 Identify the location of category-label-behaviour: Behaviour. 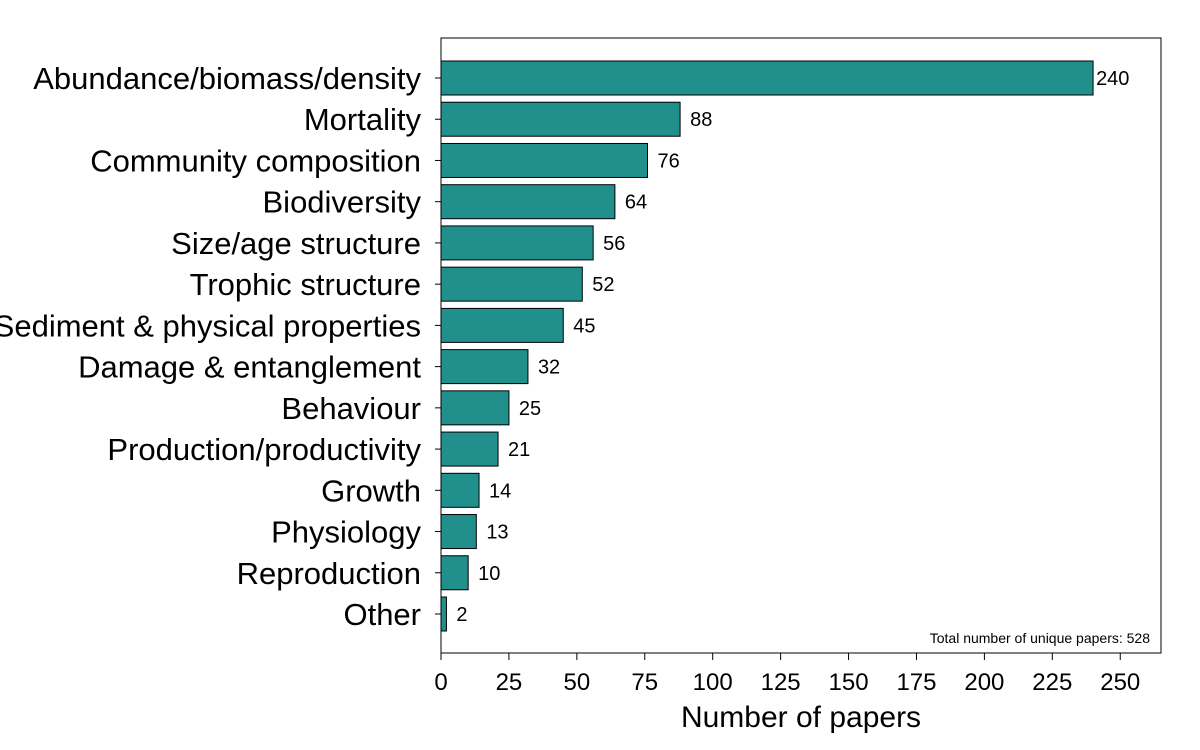
(351, 408).